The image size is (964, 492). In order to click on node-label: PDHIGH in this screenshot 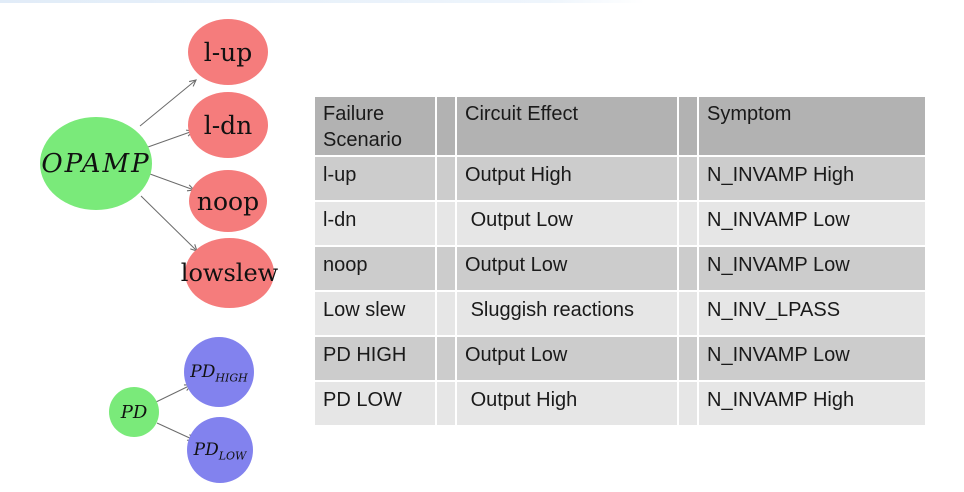, I will do `click(219, 373)`.